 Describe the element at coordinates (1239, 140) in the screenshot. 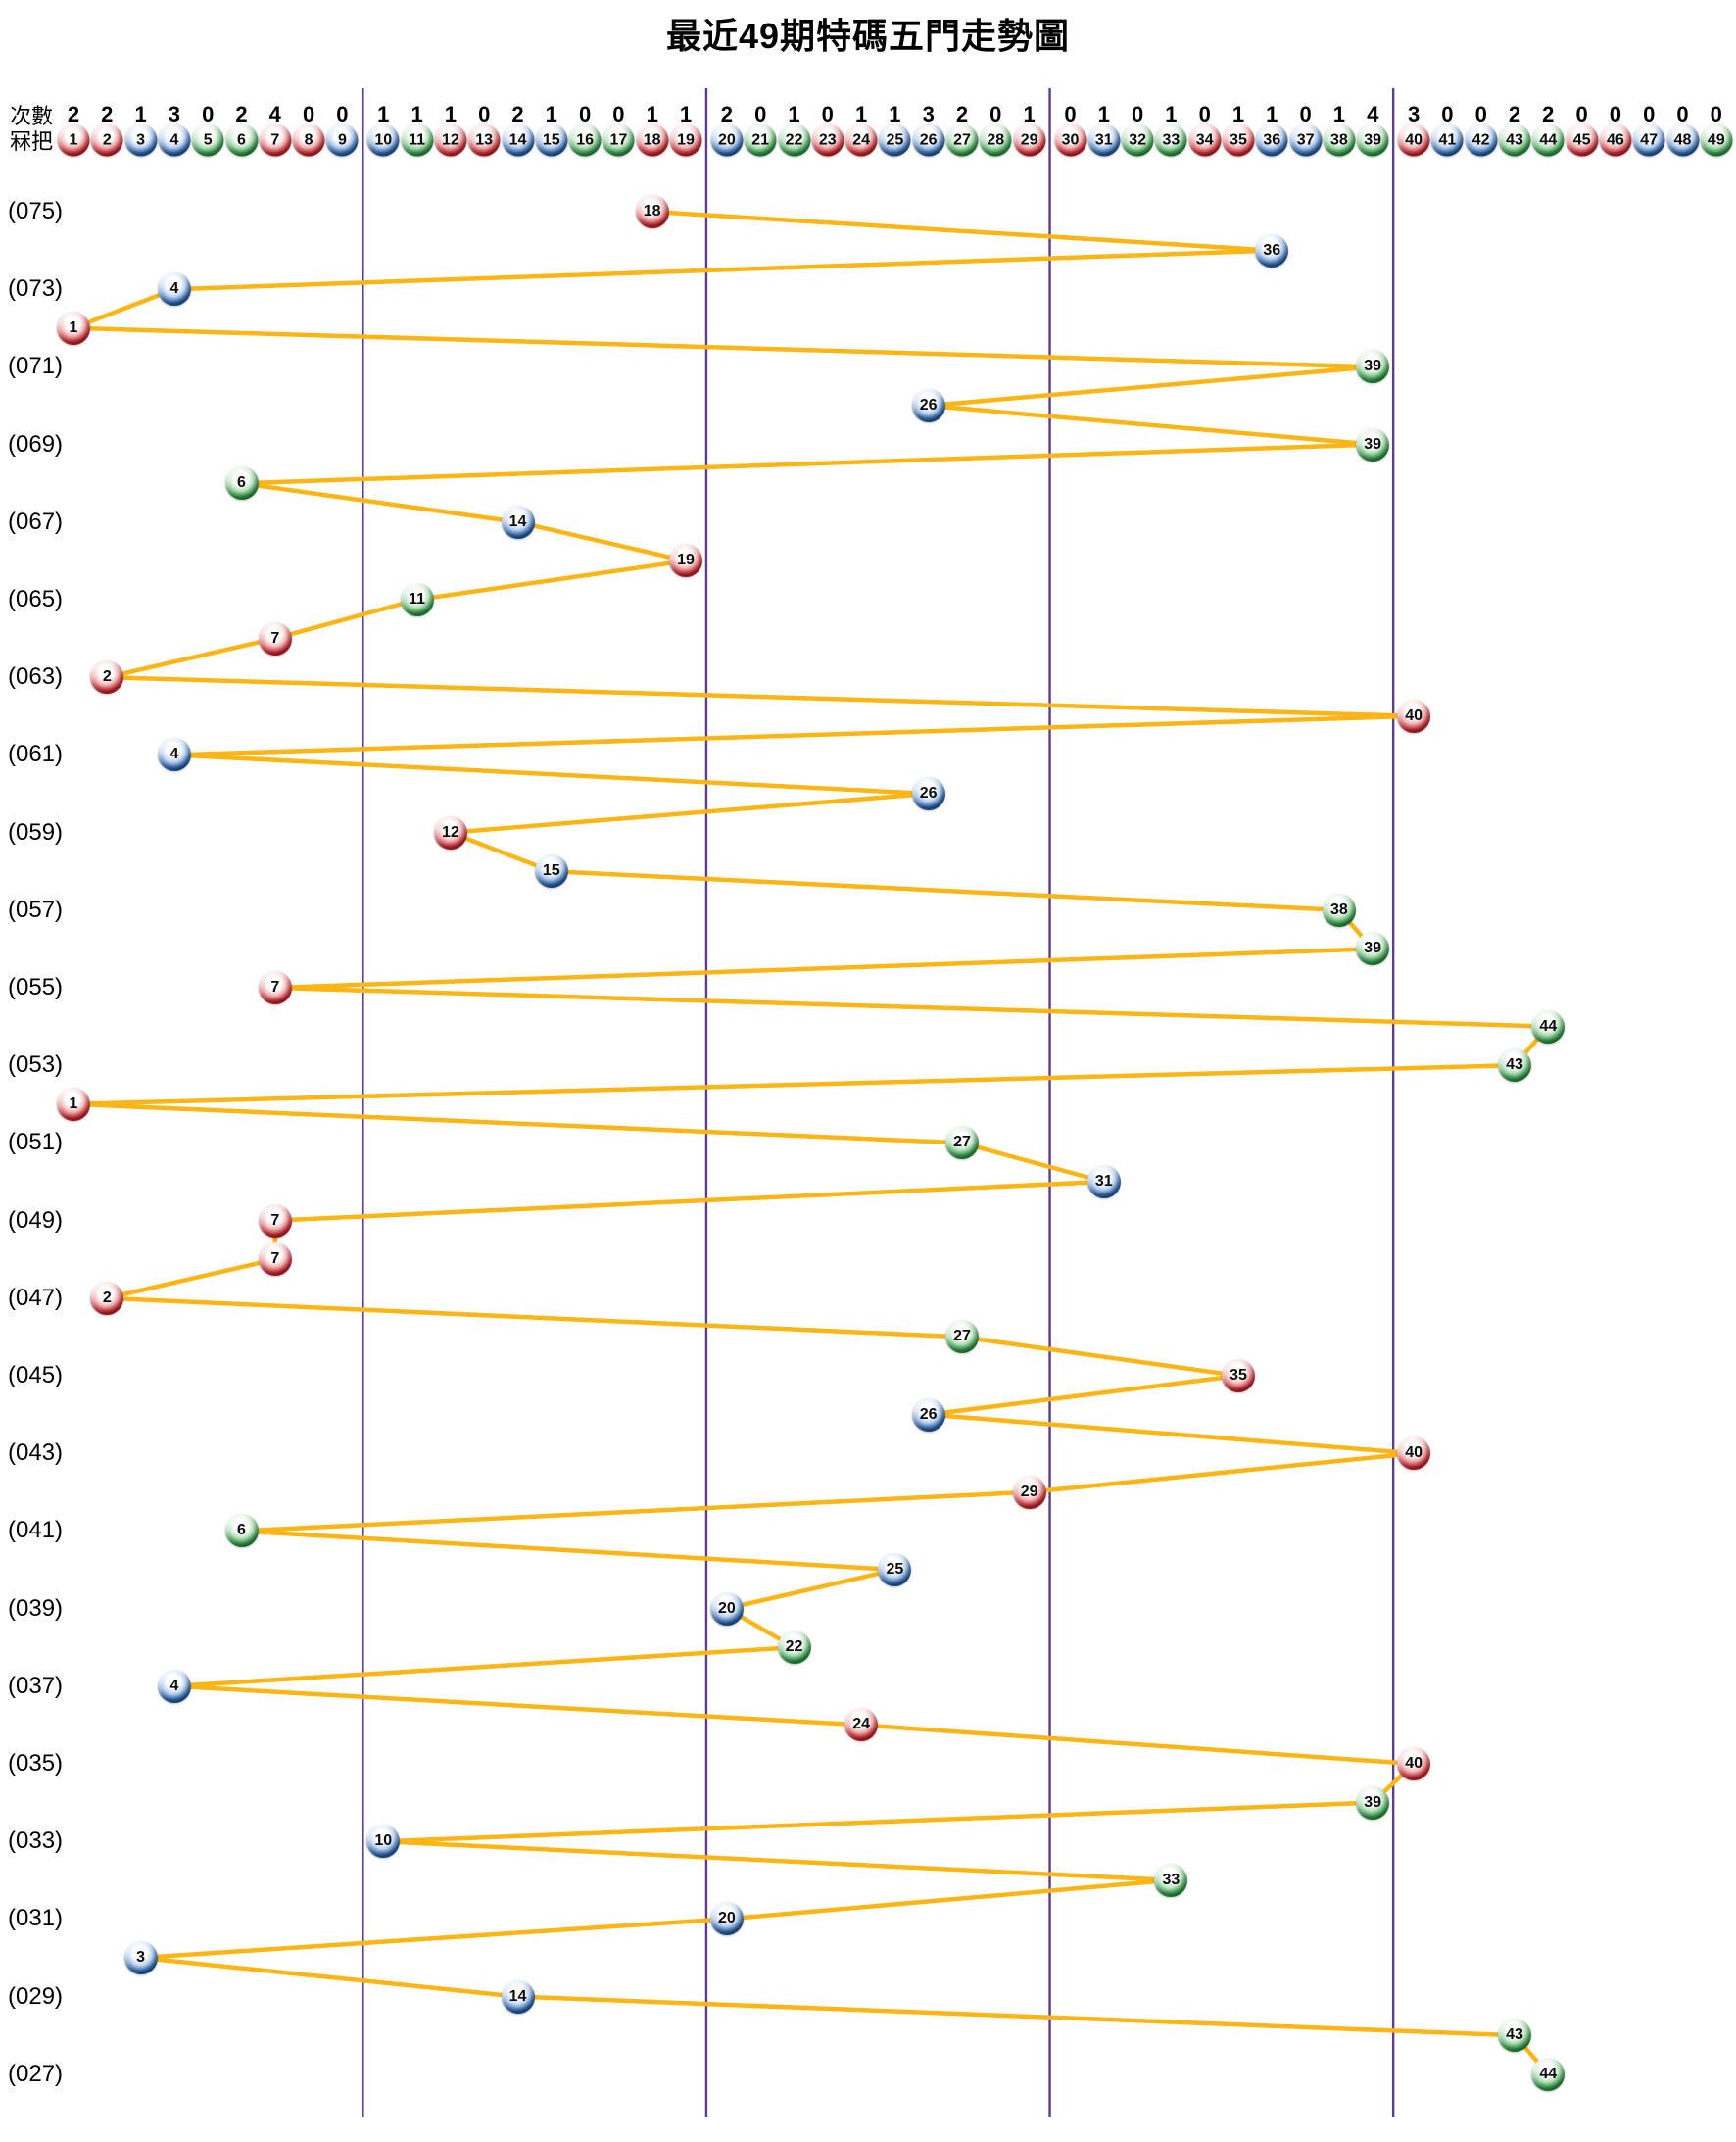

I see `header-ball-35: 35` at that location.